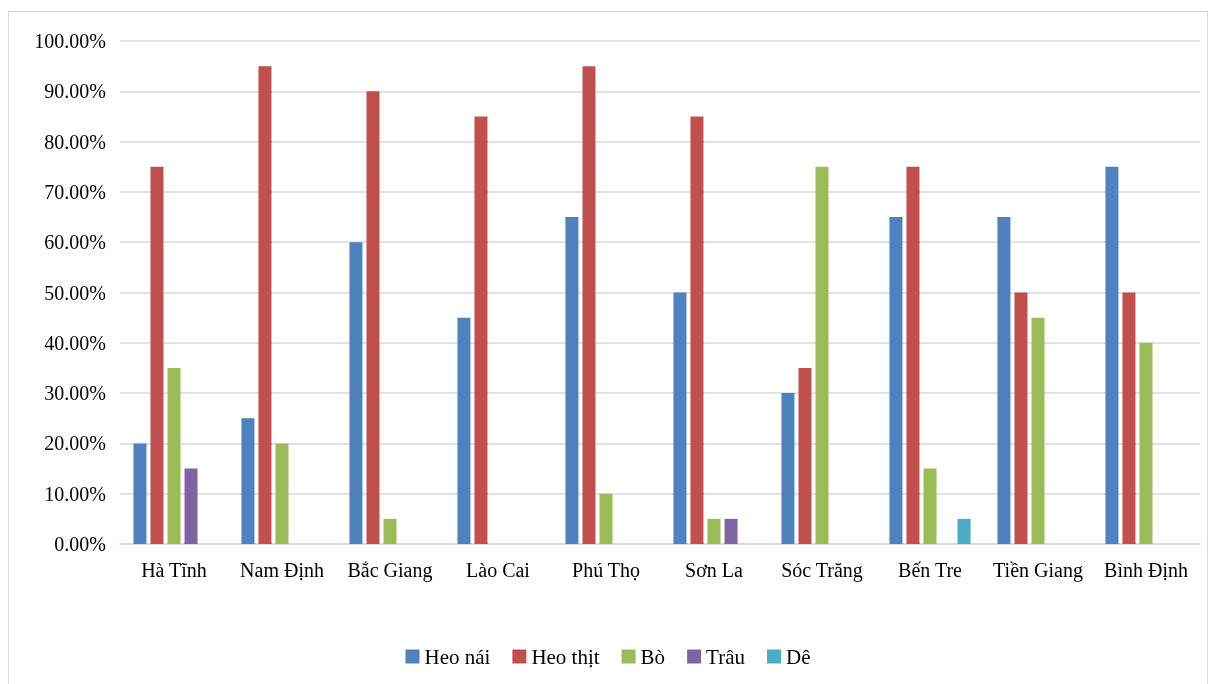 The height and width of the screenshot is (684, 1216). Describe the element at coordinates (282, 570) in the screenshot. I see `x-tick-label: Nam Định` at that location.